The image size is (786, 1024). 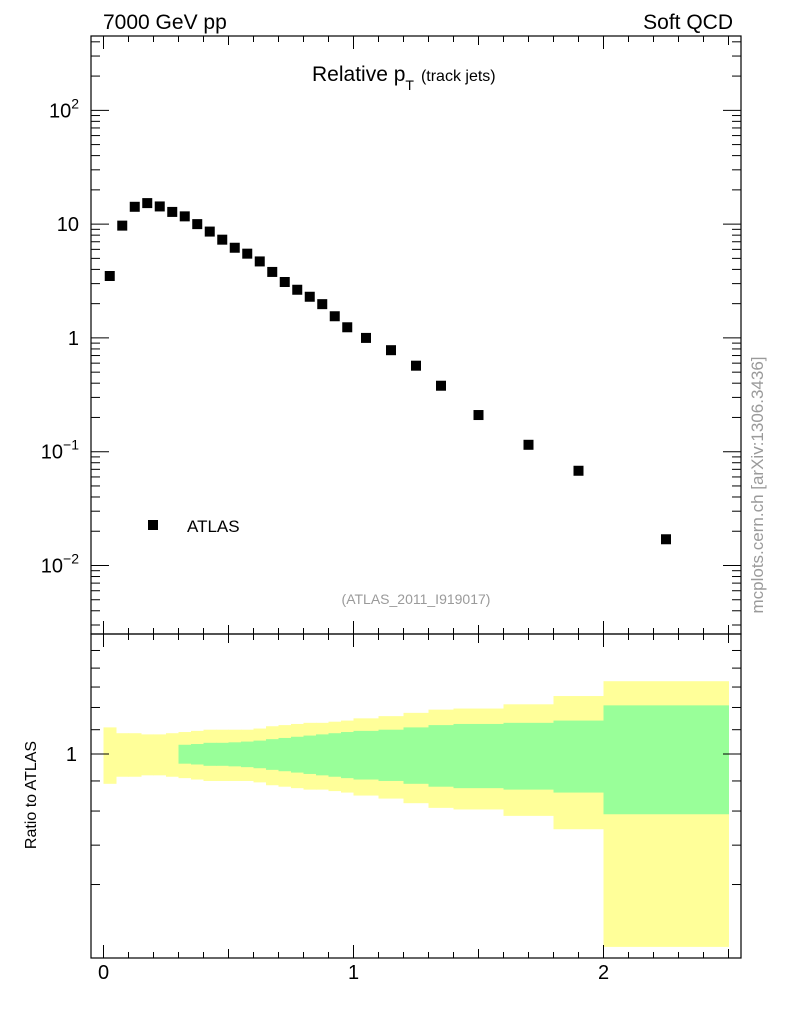 I want to click on x-tick-label: 0, so click(x=103, y=973).